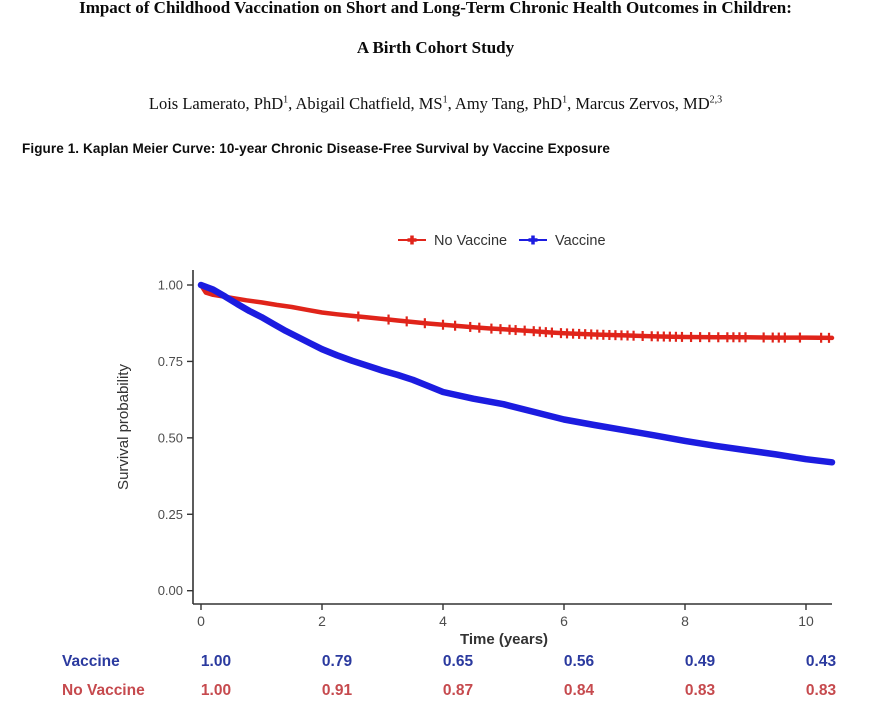 Image resolution: width=871 pixels, height=724 pixels. What do you see at coordinates (564, 621) in the screenshot?
I see `x-tick-label: 6` at bounding box center [564, 621].